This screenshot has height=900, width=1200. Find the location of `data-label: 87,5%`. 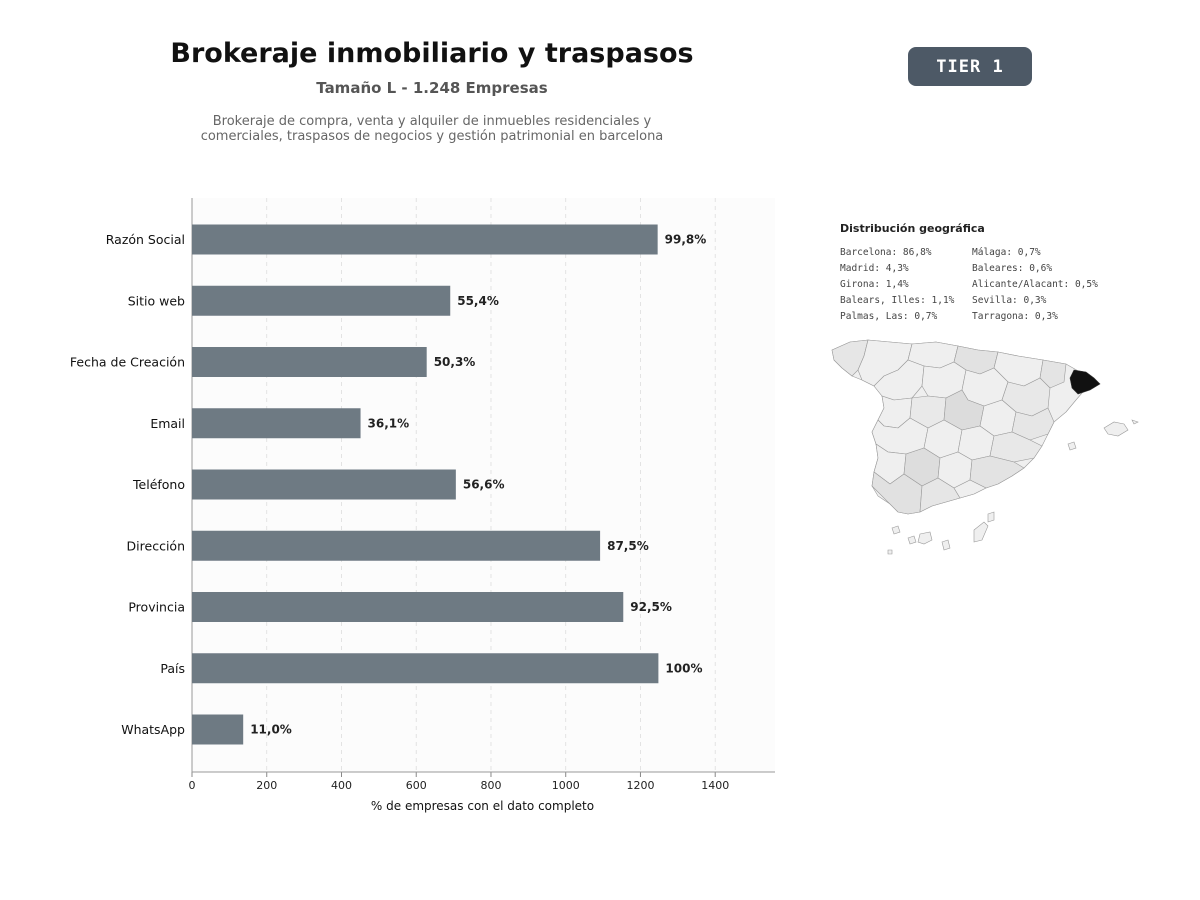

data-label: 87,5% is located at coordinates (628, 546).